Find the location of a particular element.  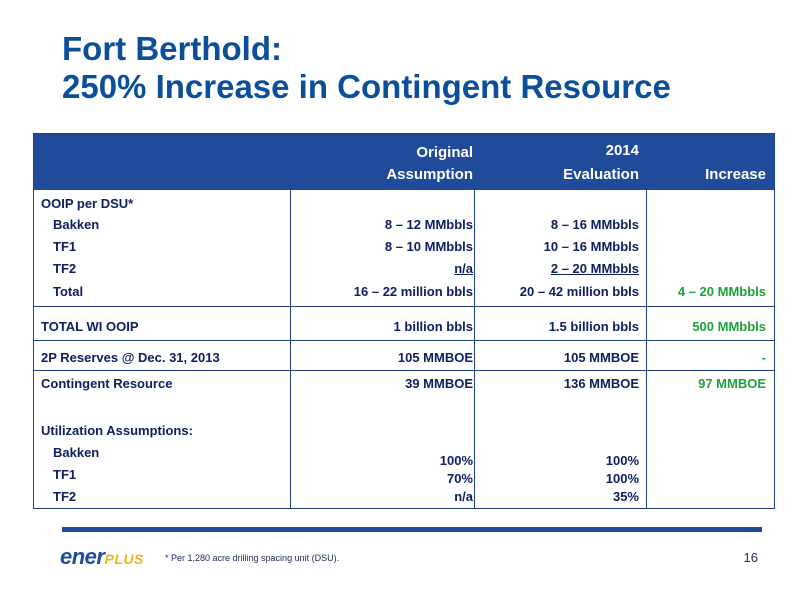

ooip-total-label: Total is located at coordinates (68, 291).